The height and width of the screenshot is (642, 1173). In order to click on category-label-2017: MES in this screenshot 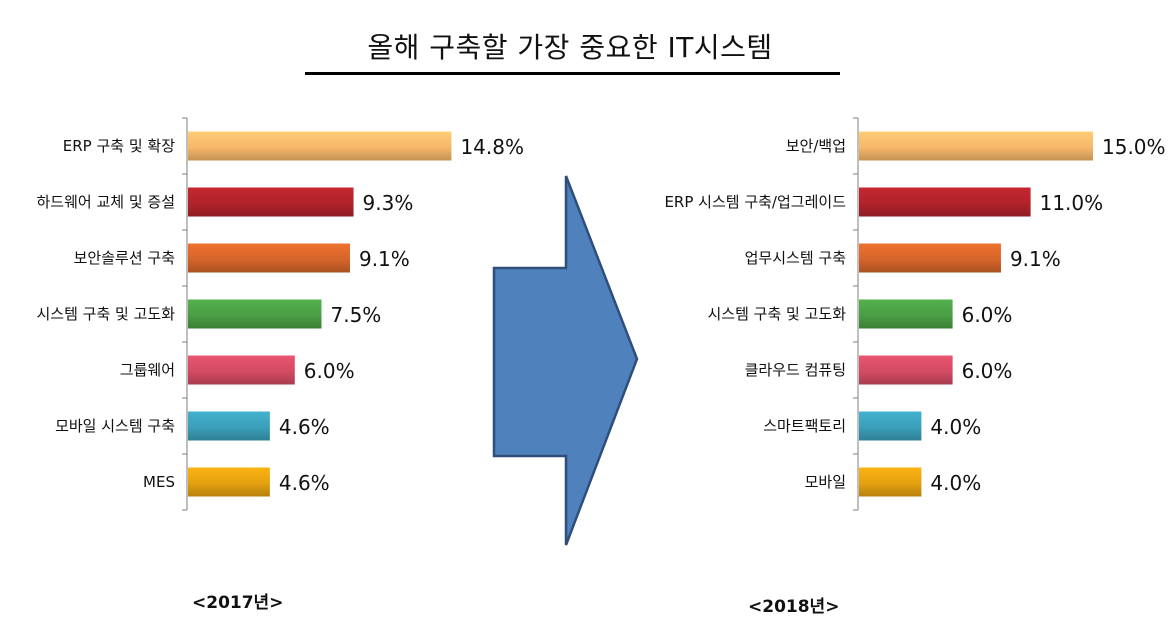, I will do `click(159, 482)`.